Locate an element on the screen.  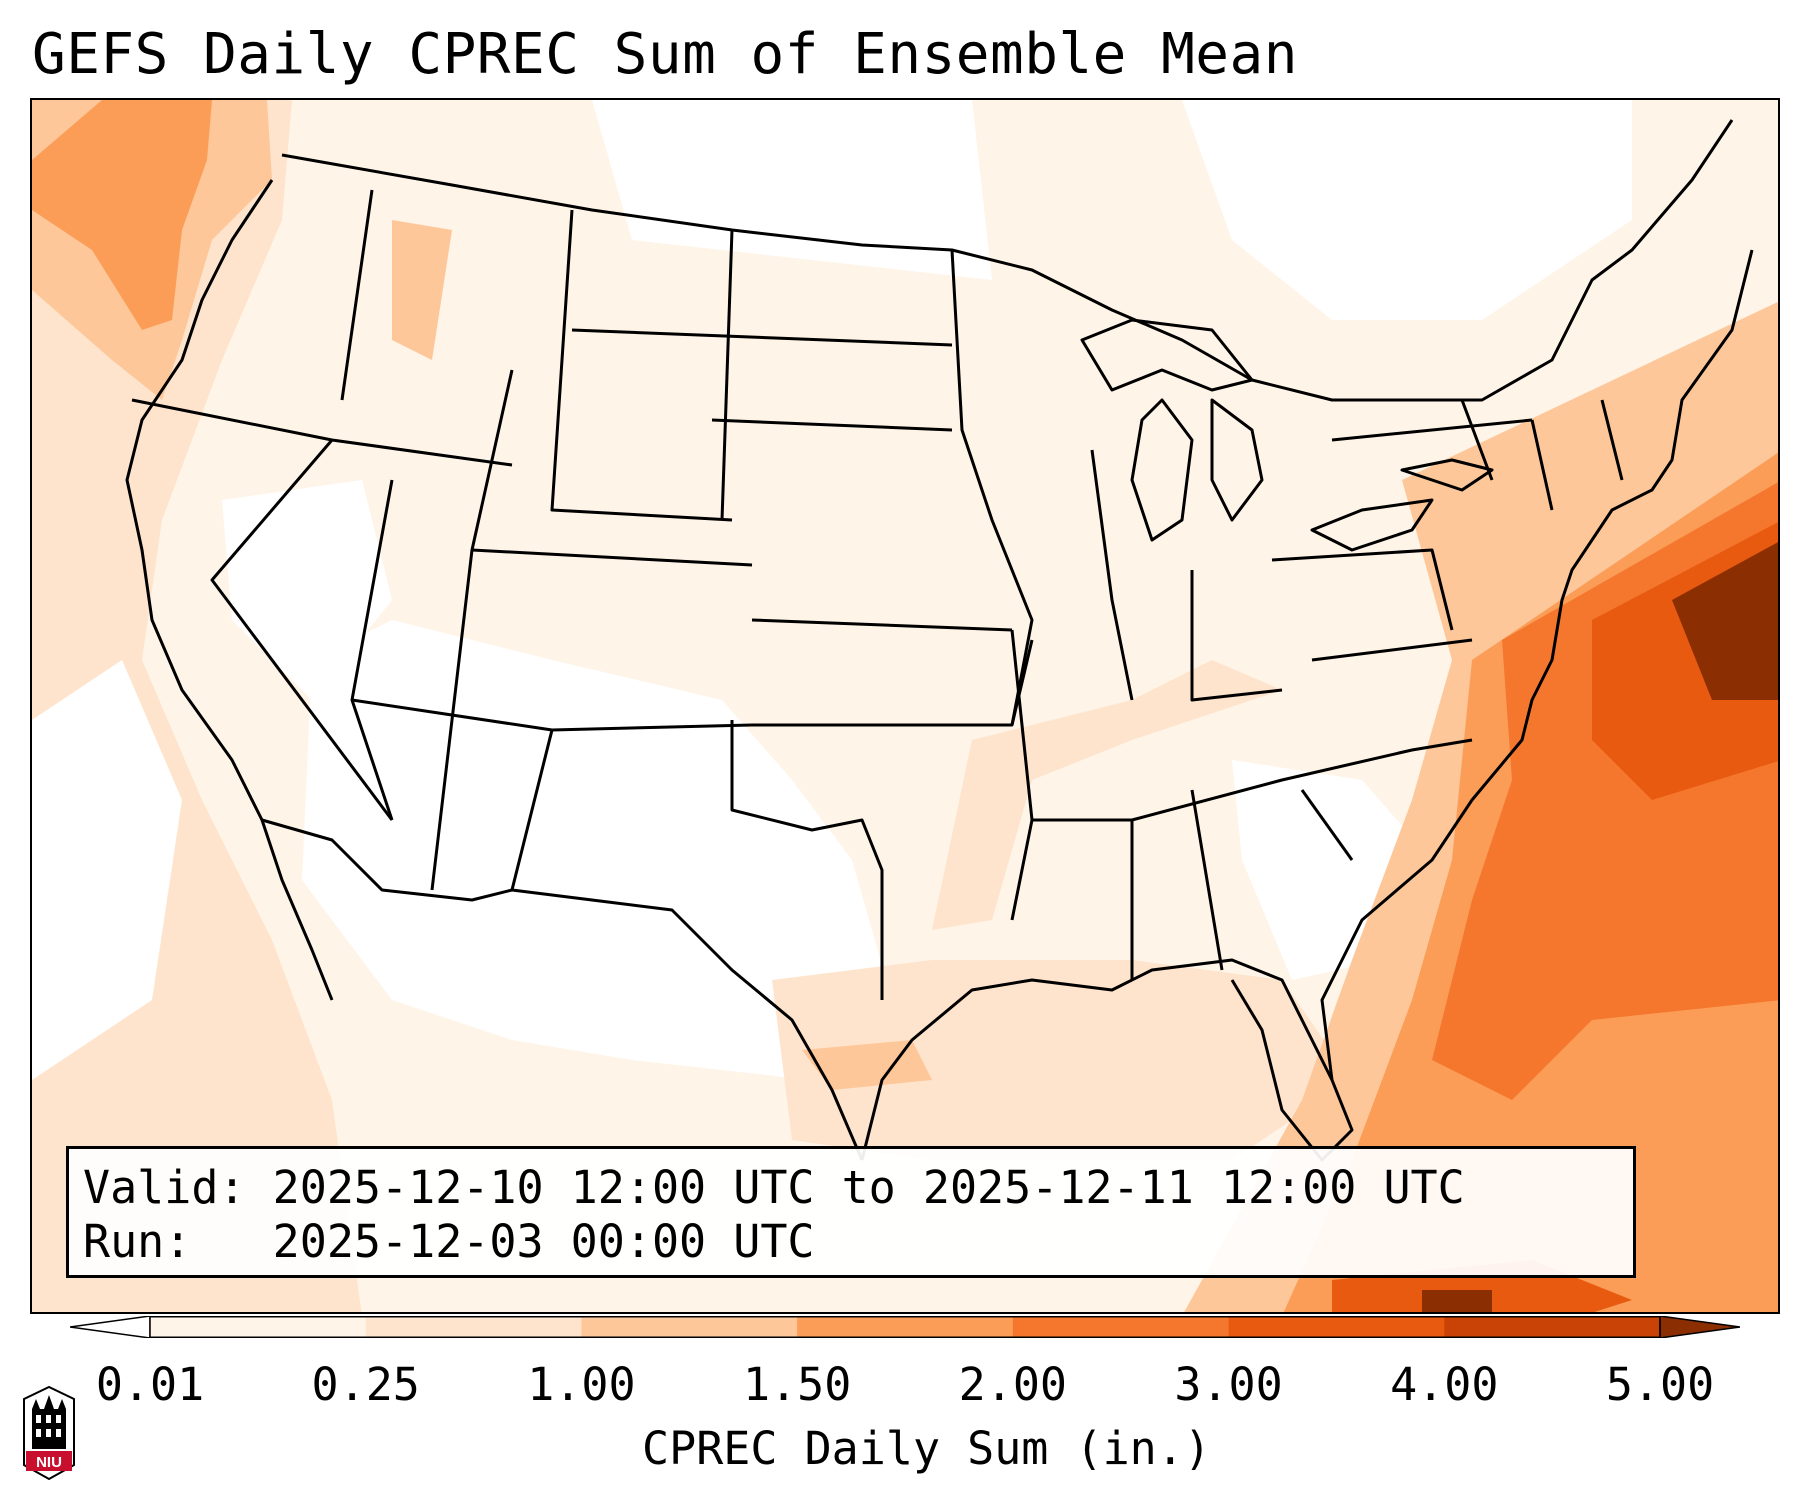
colorbar-label: CPREC Daily Sum (in.) is located at coordinates (926, 1448).